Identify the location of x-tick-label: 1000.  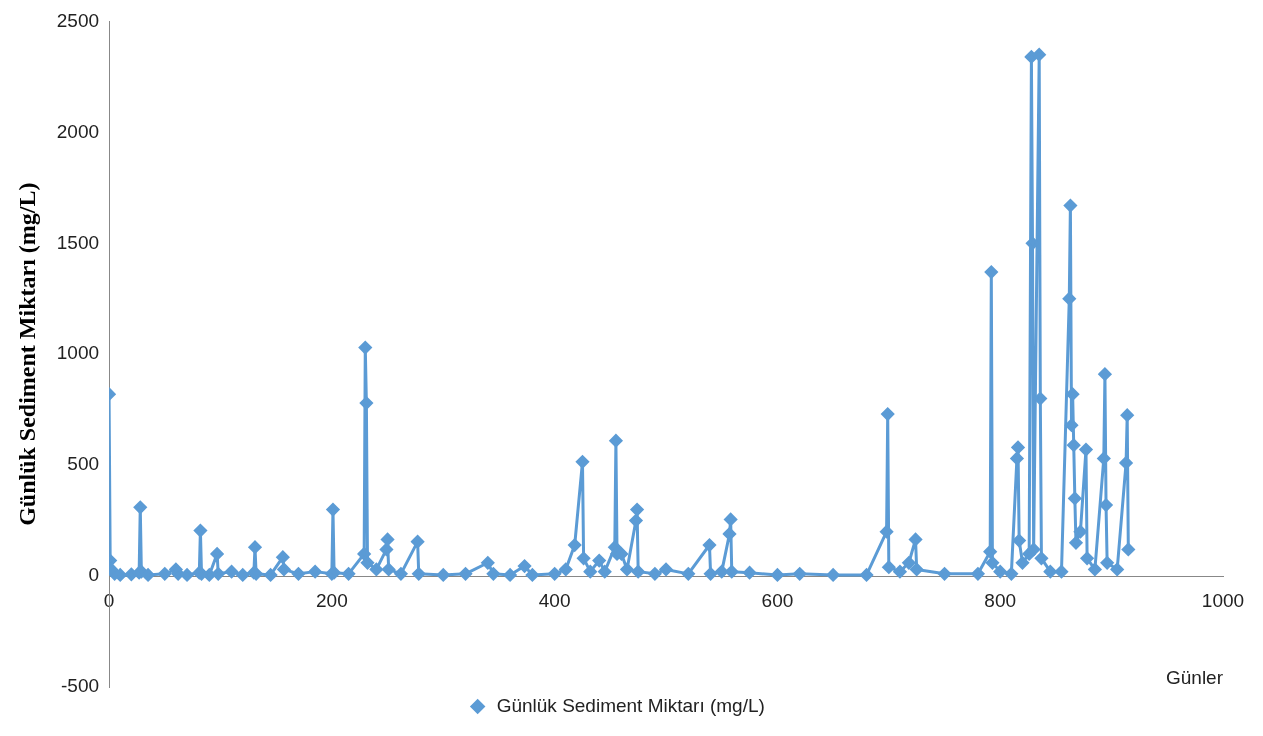
(1223, 600).